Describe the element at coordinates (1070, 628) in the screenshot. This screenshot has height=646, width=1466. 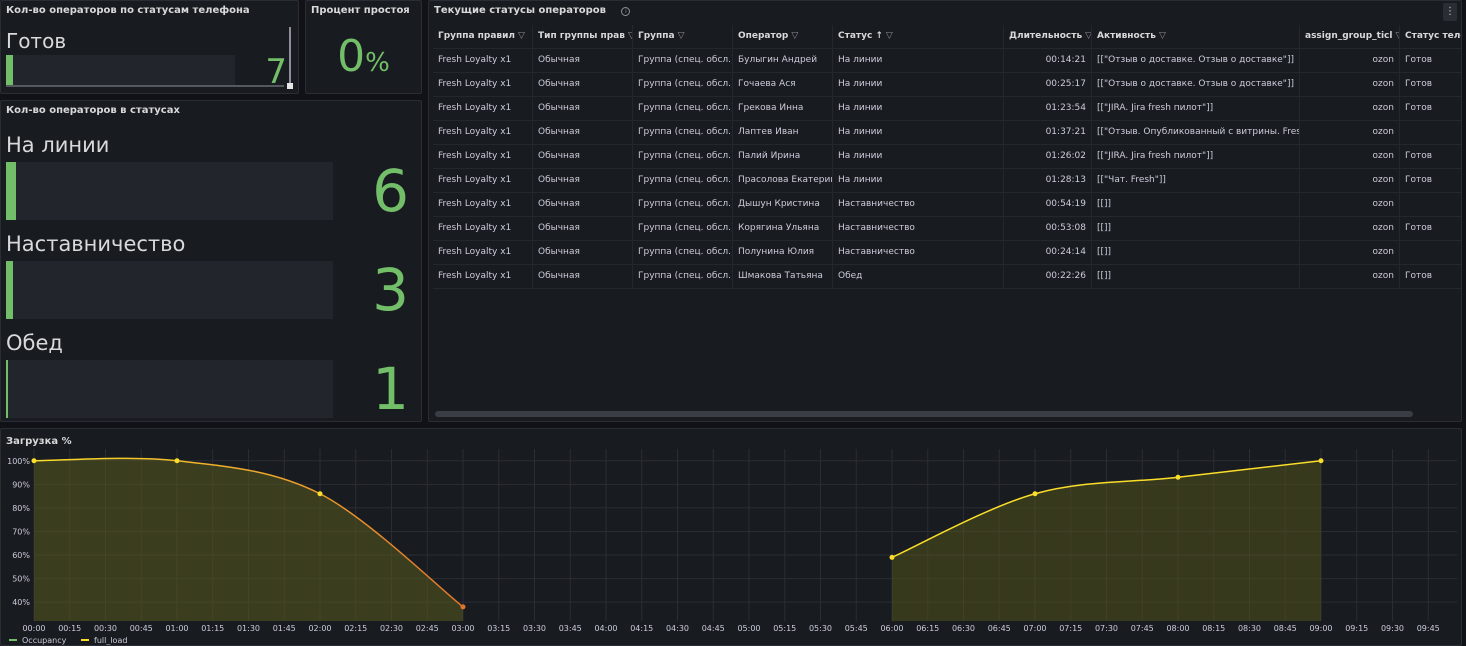
I see `x-tick-label: 07:15` at that location.